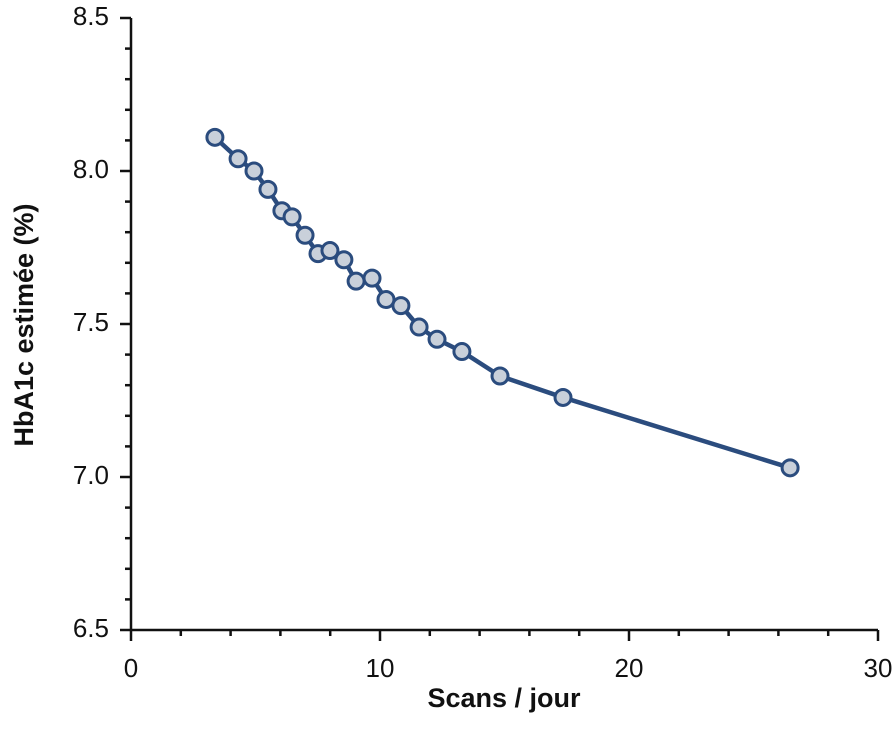 Image resolution: width=896 pixels, height=731 pixels. I want to click on x-tick-label: 0, so click(131, 668).